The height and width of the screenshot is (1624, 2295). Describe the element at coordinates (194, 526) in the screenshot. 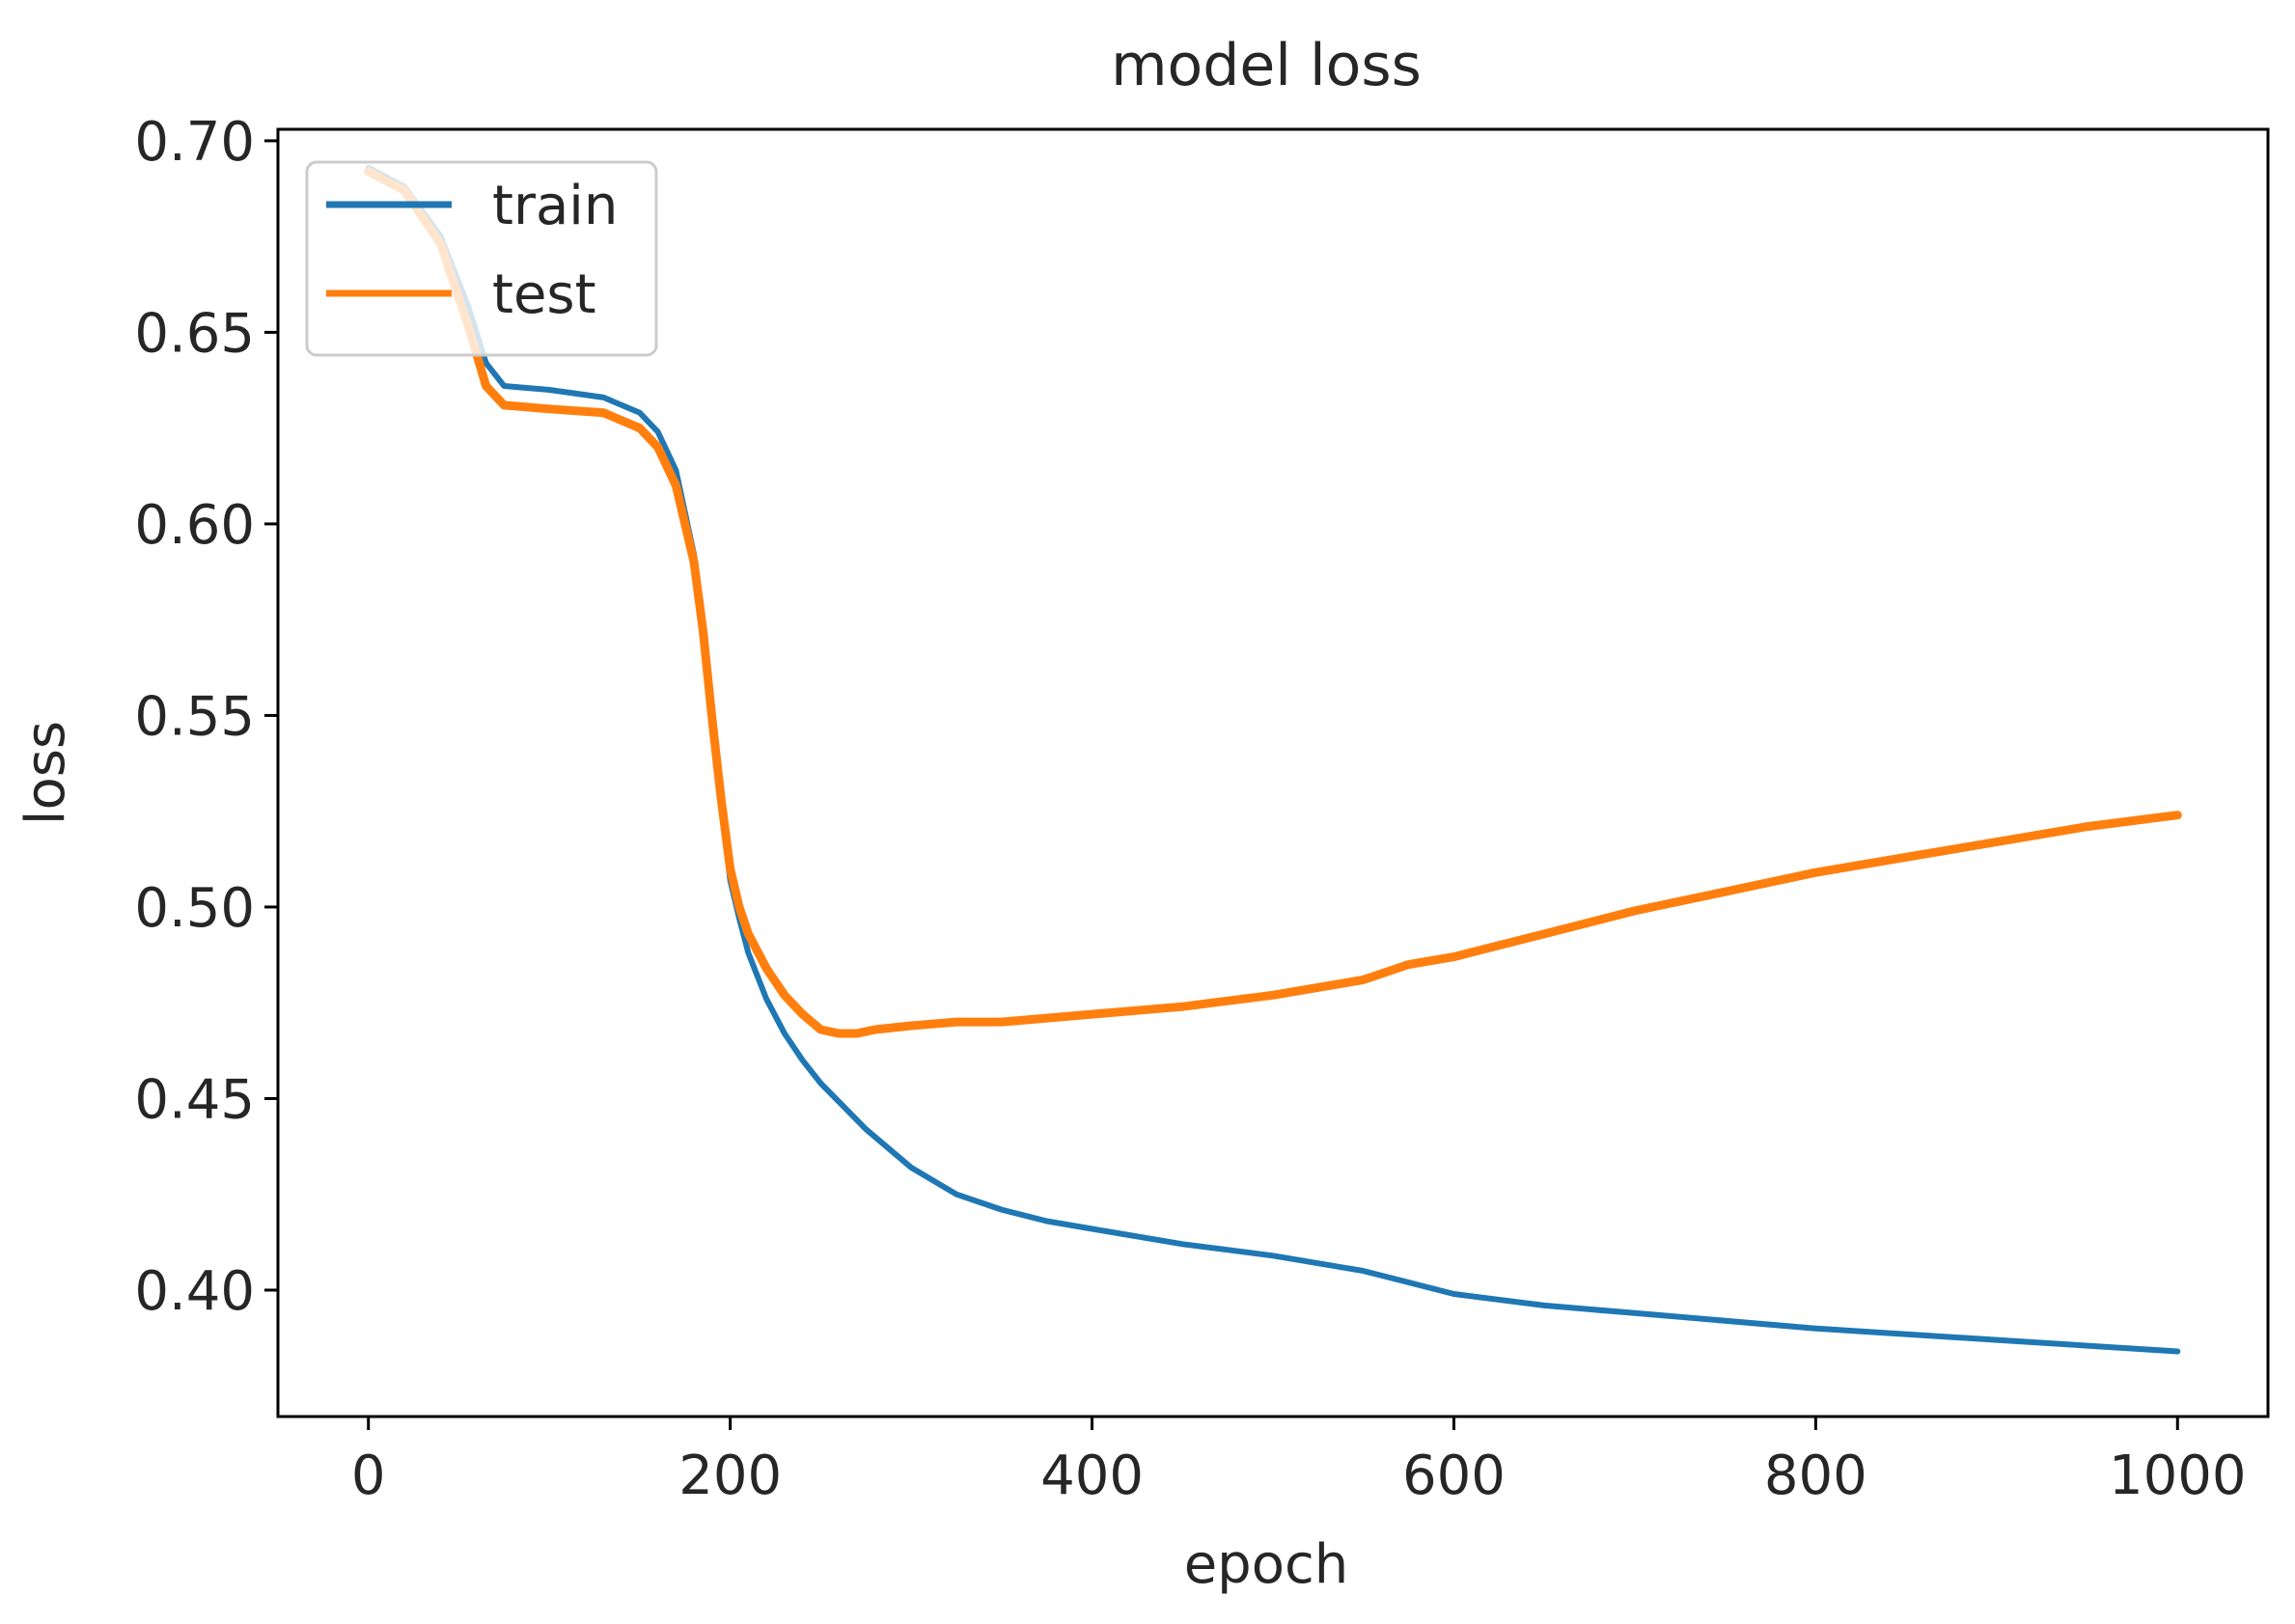

I see `y-tick-label: 0.60` at that location.